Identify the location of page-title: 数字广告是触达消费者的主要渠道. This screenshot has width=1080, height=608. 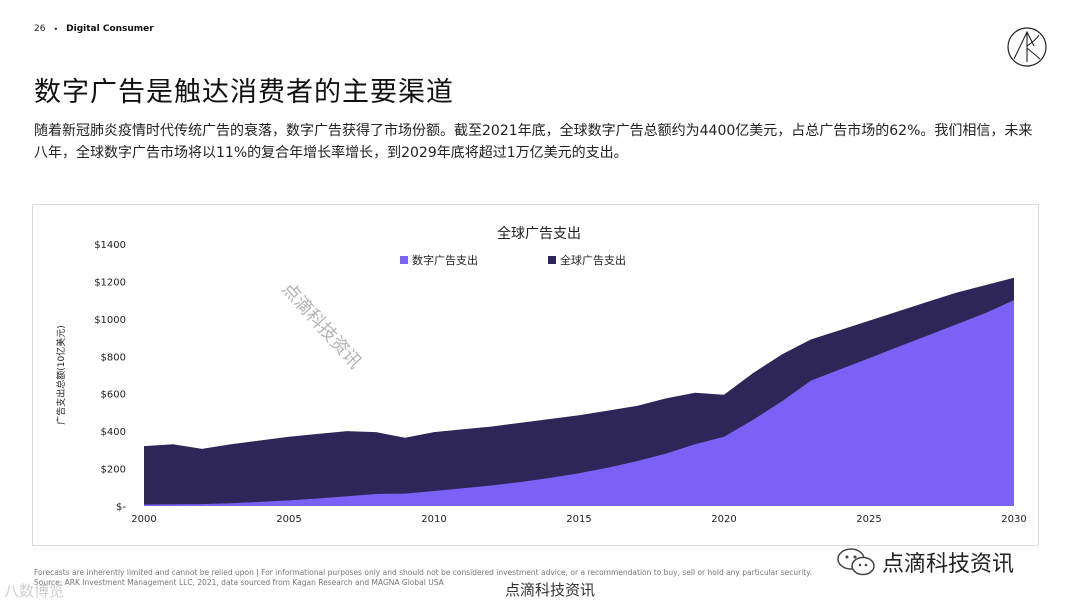
(244, 92).